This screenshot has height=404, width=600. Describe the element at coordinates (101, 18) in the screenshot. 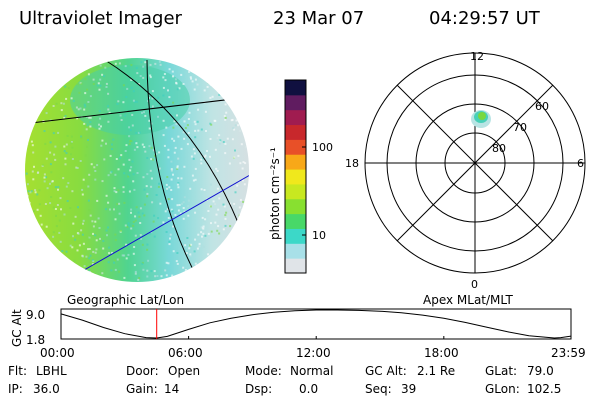

I see `instrument-title: Ultraviolet Imager` at that location.